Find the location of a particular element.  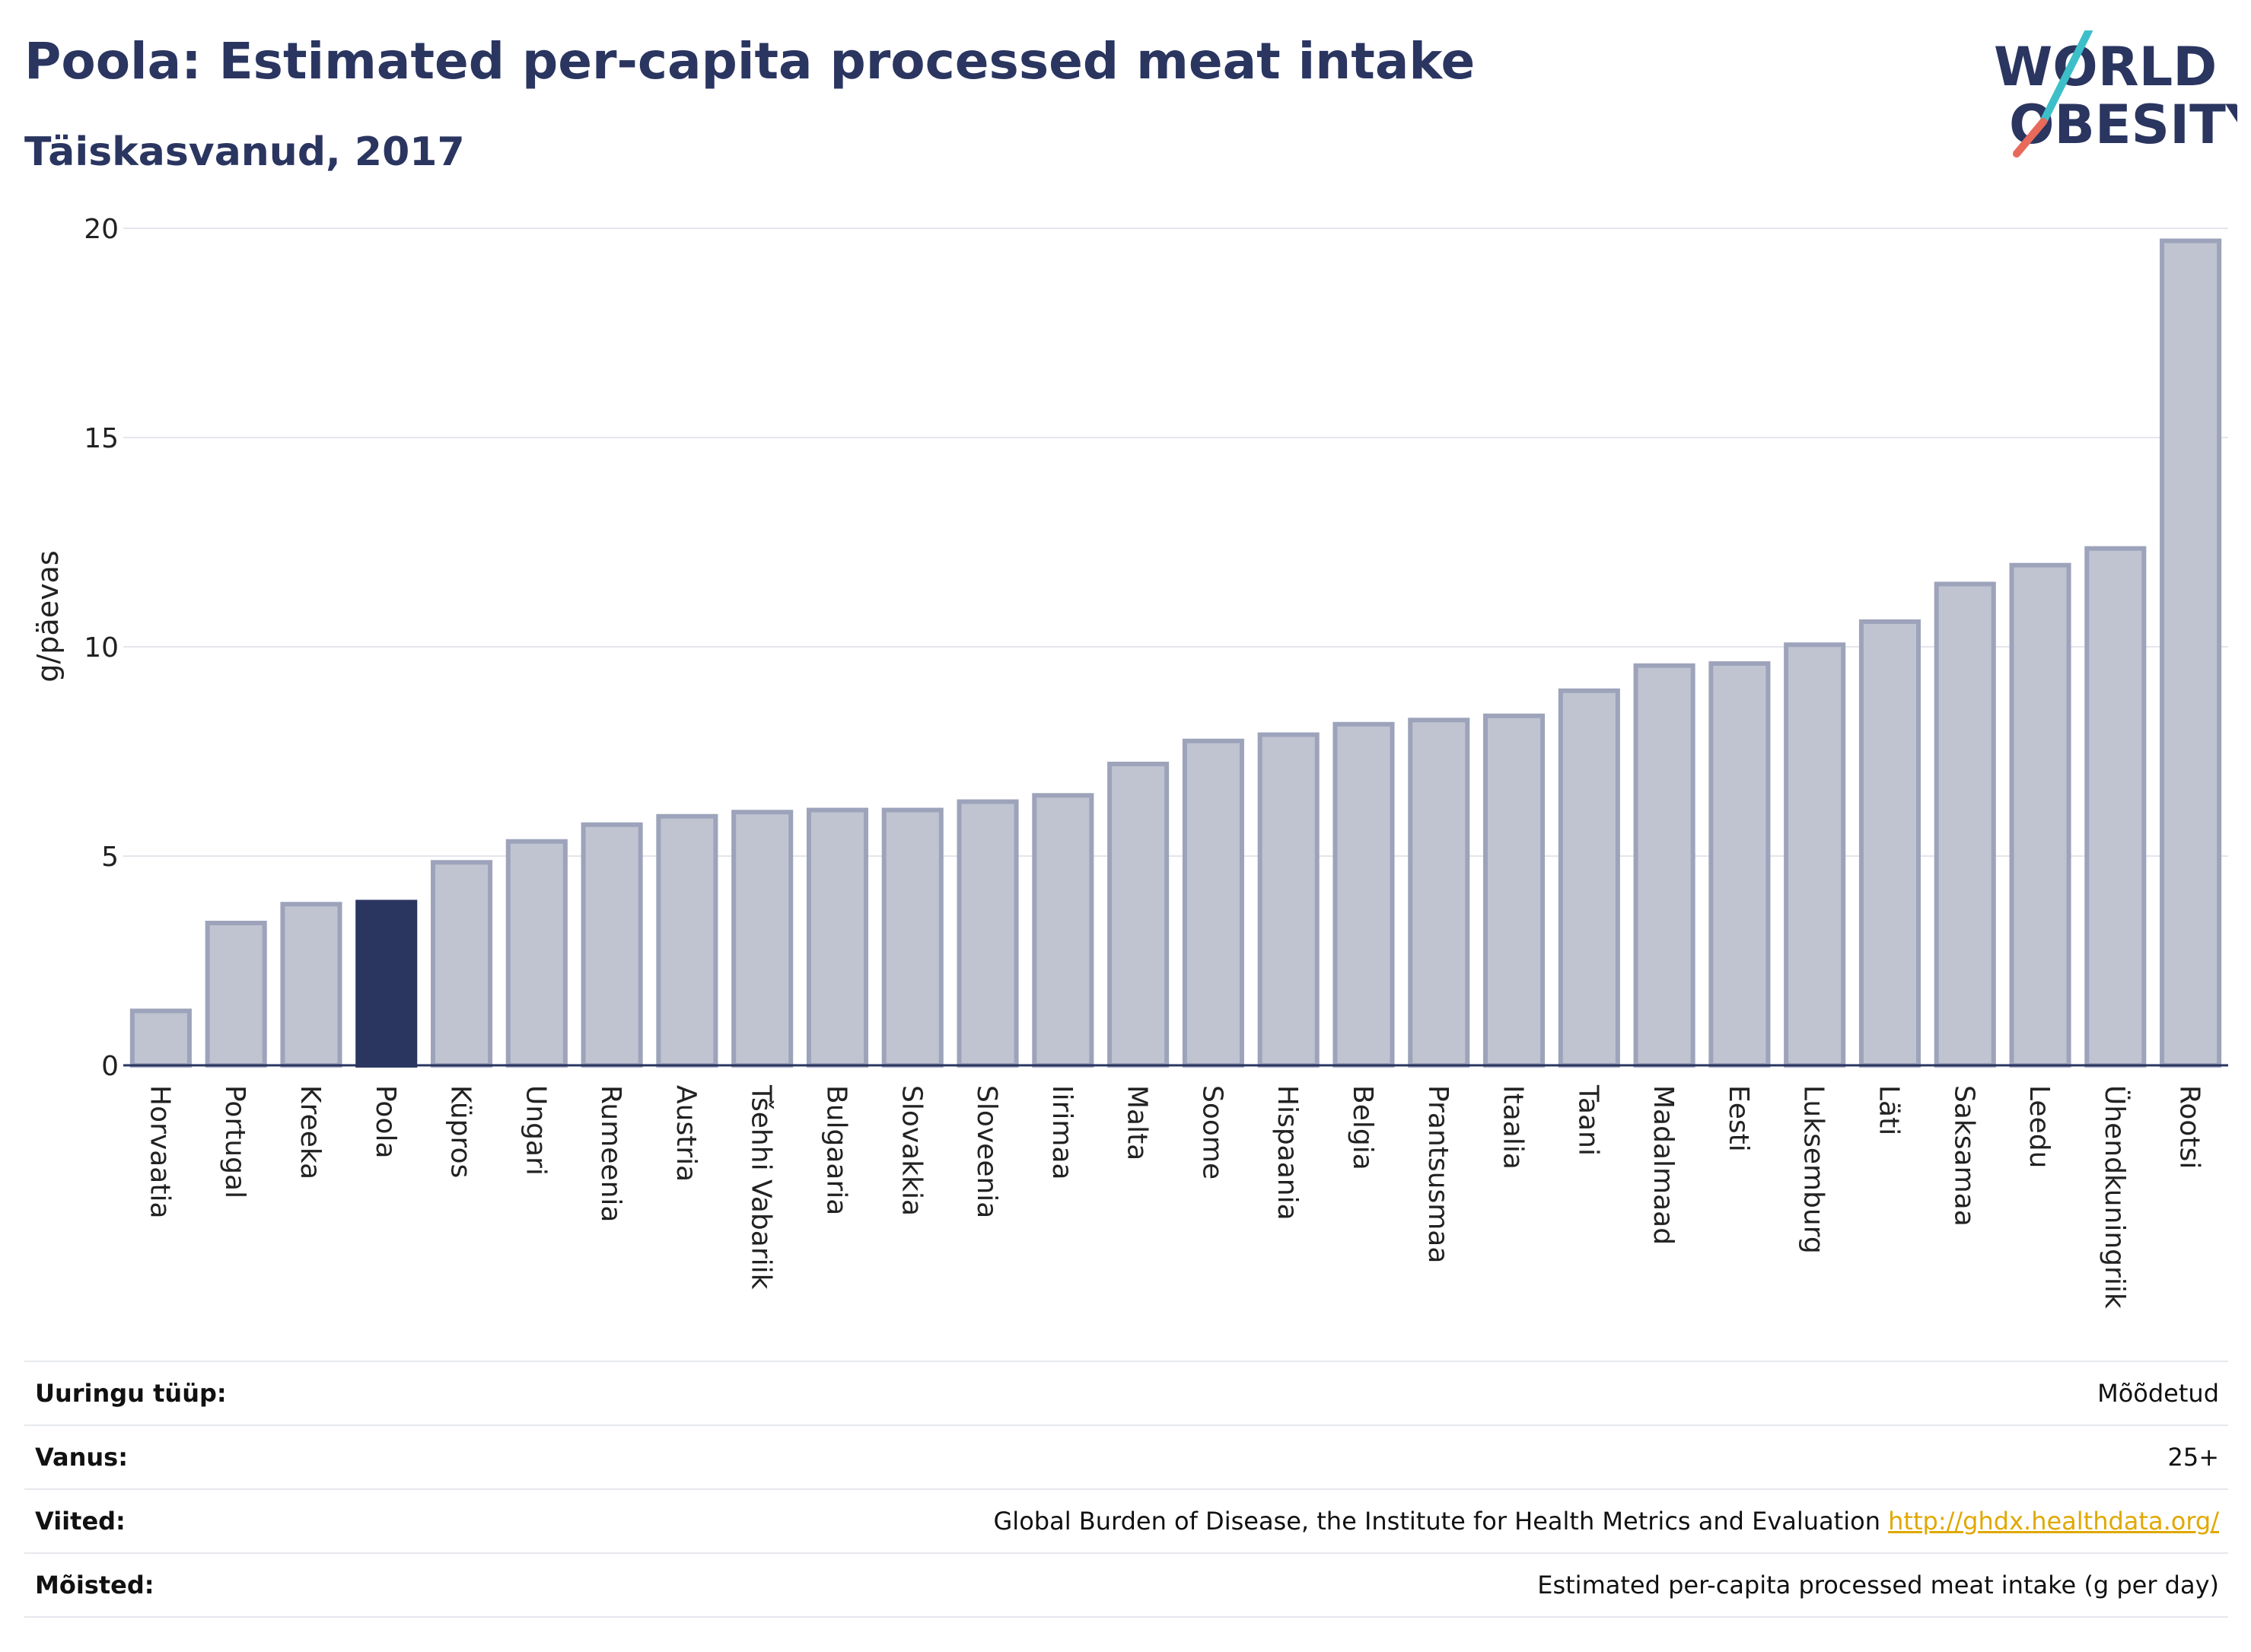

logo-line2: OBESITY is located at coordinates (2123, 125).